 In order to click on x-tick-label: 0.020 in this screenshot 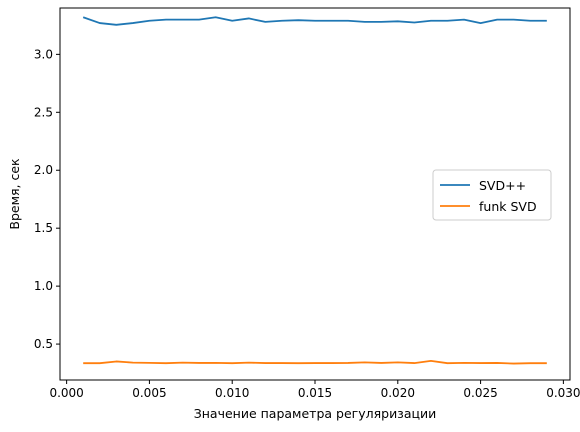, I will do `click(398, 393)`.